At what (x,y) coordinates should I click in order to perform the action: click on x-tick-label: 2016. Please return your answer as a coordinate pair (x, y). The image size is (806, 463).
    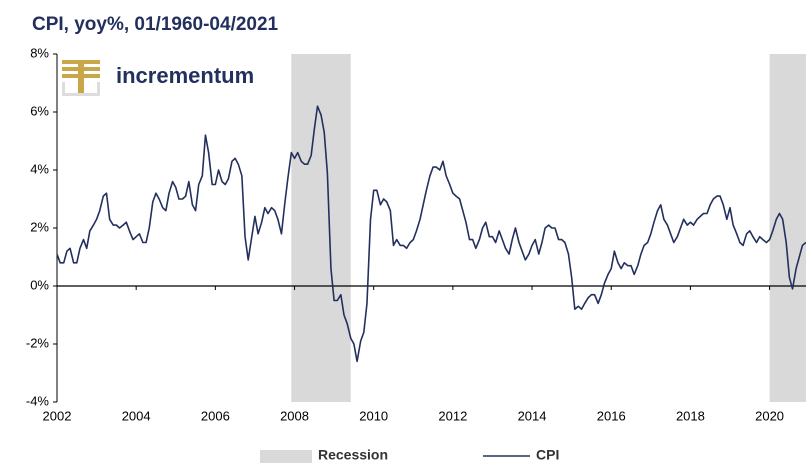
    Looking at the image, I should click on (611, 415).